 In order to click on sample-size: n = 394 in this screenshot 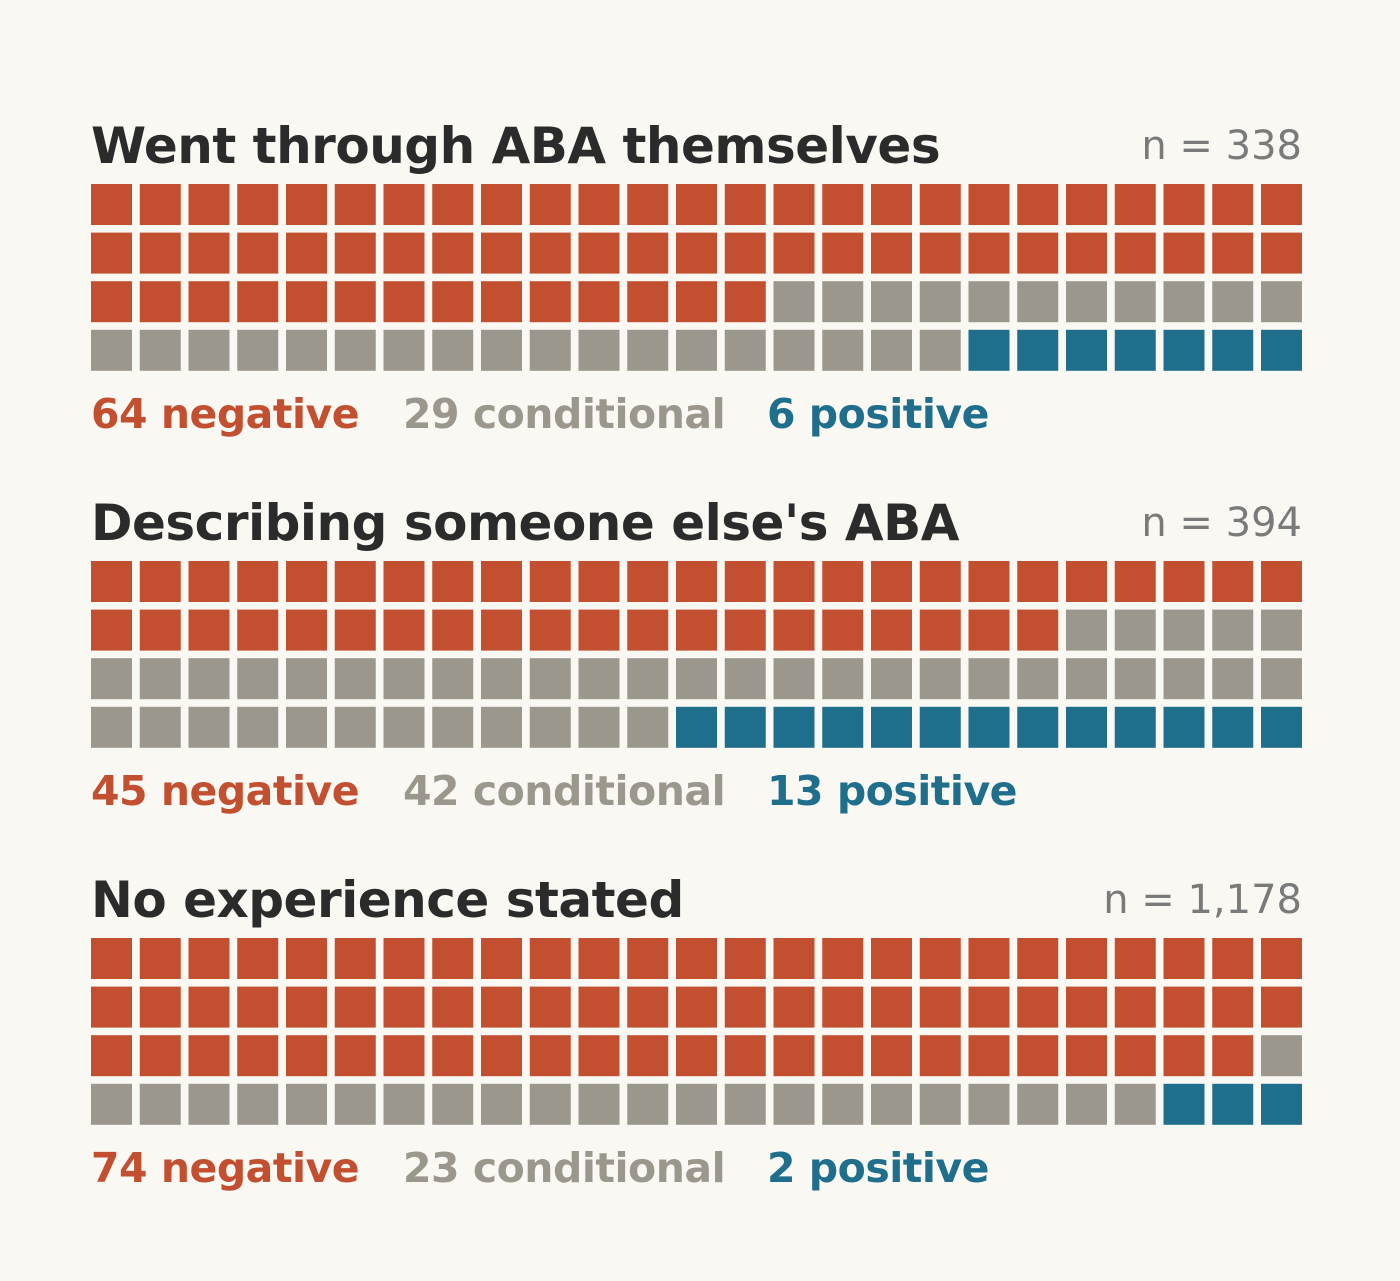, I will do `click(1221, 523)`.